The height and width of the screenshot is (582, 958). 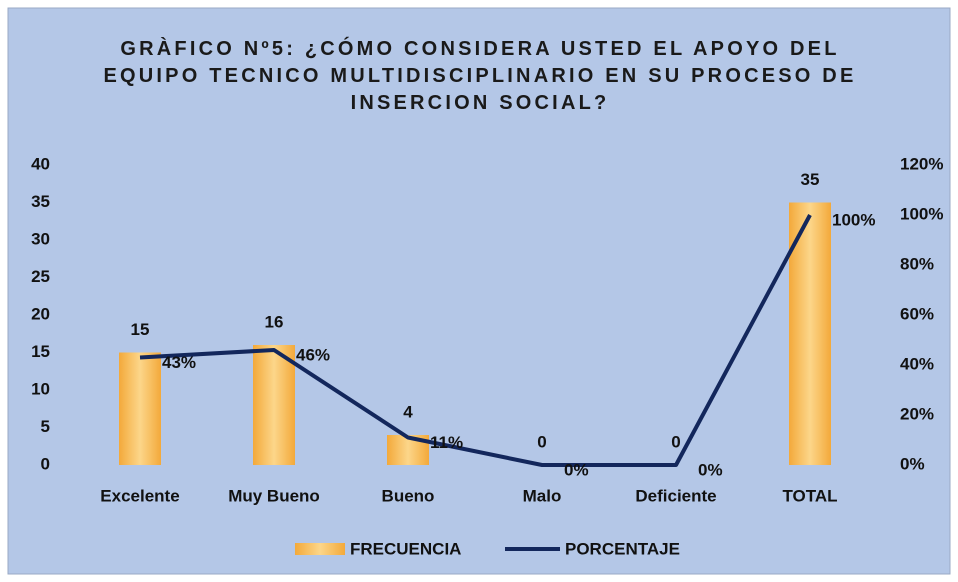 What do you see at coordinates (675, 495) in the screenshot?
I see `x-tick-label: Deficiente` at bounding box center [675, 495].